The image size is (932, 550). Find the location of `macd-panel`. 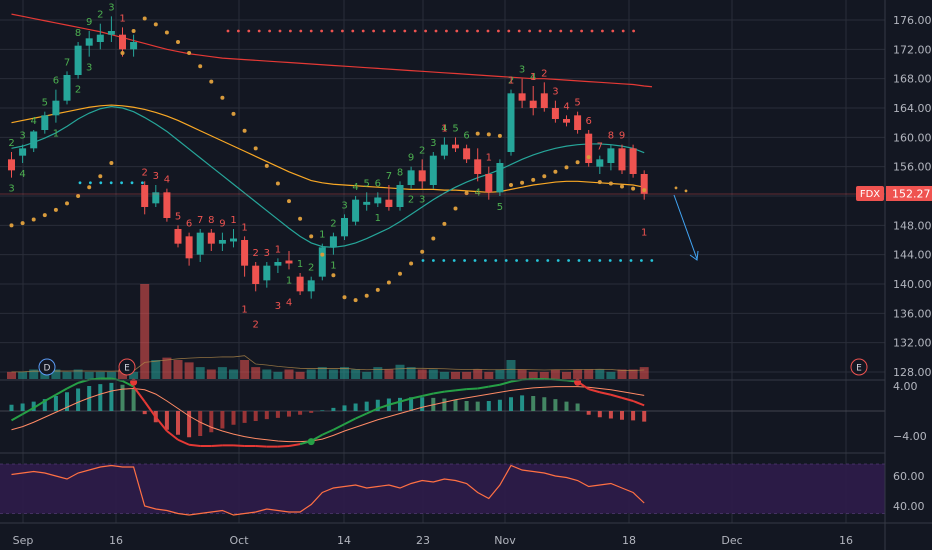

macd-panel is located at coordinates (442, 412).